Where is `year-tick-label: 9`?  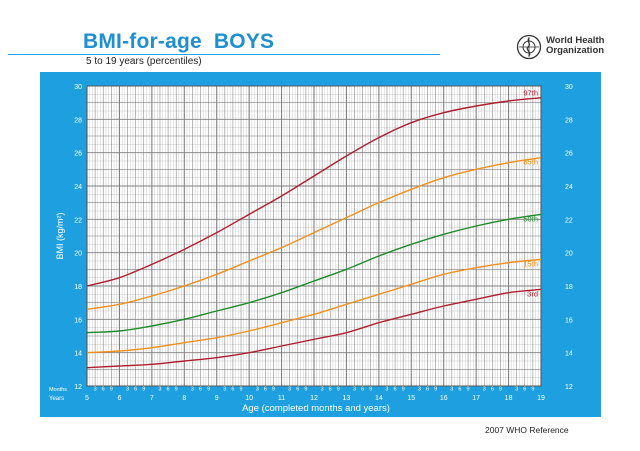 year-tick-label: 9 is located at coordinates (217, 398).